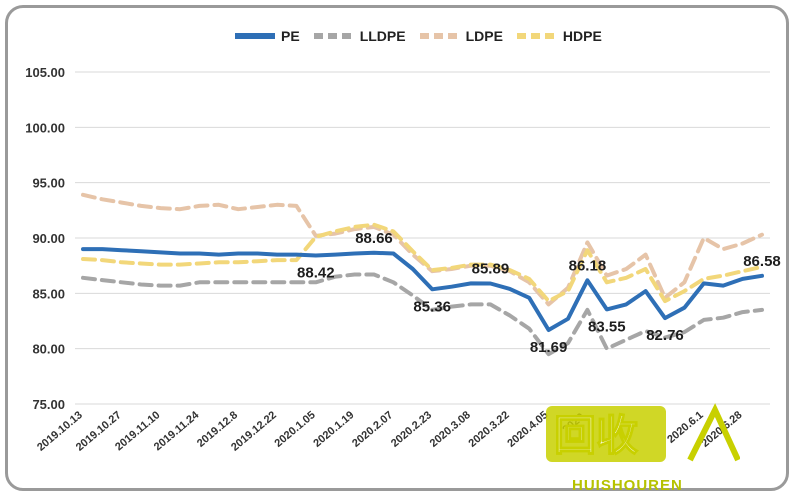 The image size is (800, 500). What do you see at coordinates (290, 36) in the screenshot?
I see `legend-label-pe: PE` at bounding box center [290, 36].